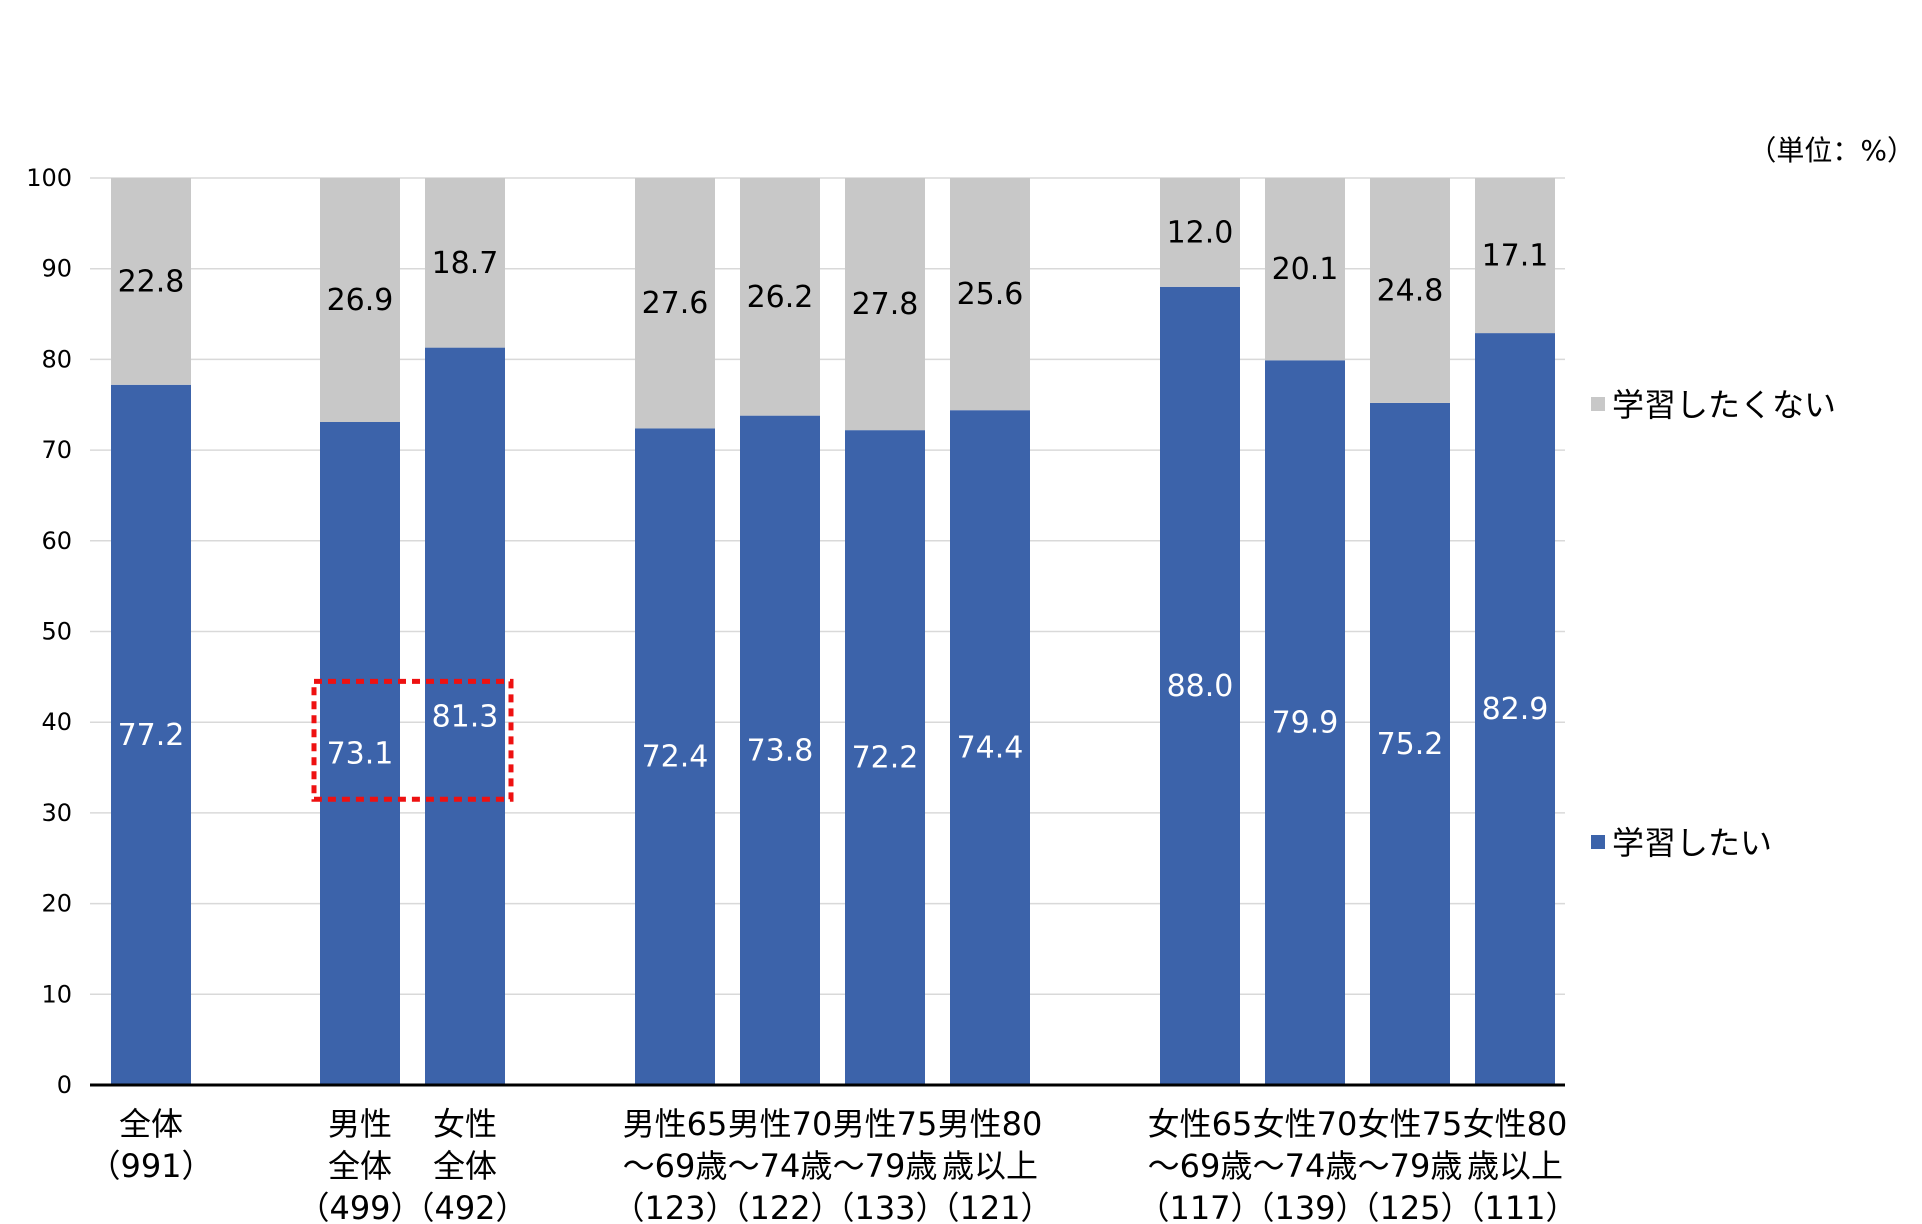 Image resolution: width=1922 pixels, height=1224 pixels. What do you see at coordinates (56, 994) in the screenshot?
I see `y-tick-label: 10` at bounding box center [56, 994].